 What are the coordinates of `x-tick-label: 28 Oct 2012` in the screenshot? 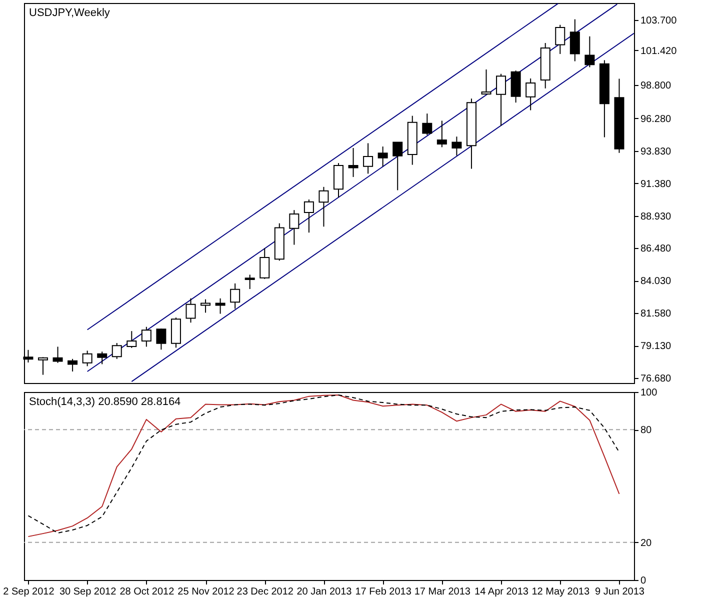 It's located at (147, 592).